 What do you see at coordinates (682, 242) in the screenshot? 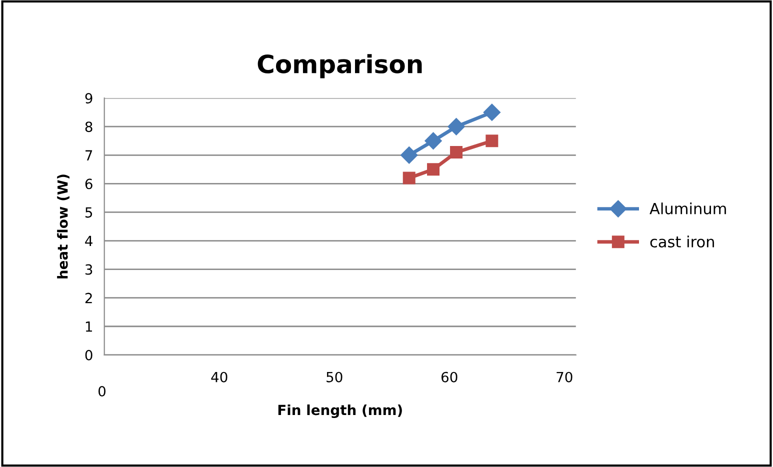
I see `legend-label: cast iron` at bounding box center [682, 242].